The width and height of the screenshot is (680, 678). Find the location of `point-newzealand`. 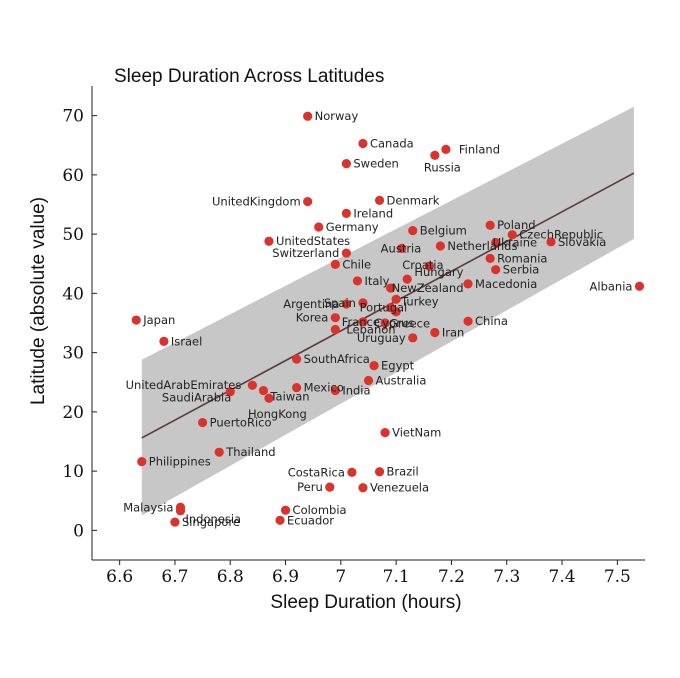

point-newzealand is located at coordinates (391, 288).